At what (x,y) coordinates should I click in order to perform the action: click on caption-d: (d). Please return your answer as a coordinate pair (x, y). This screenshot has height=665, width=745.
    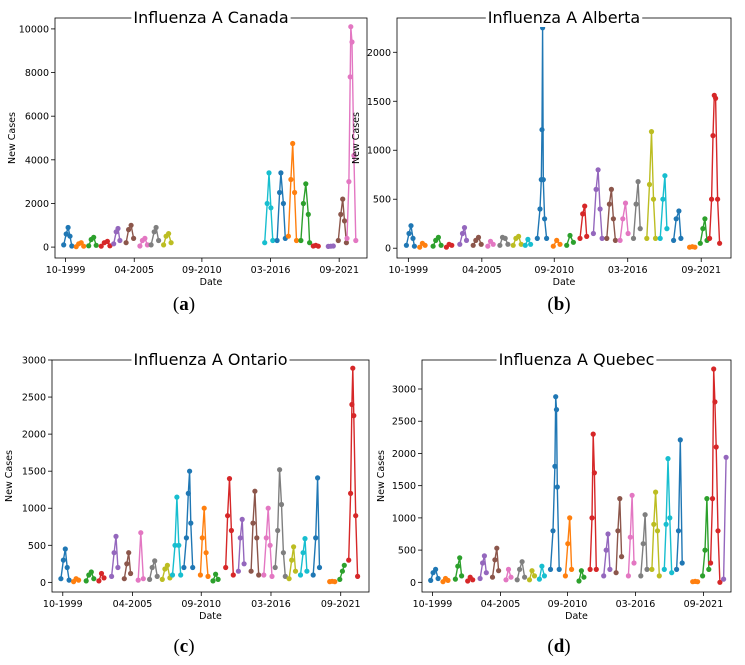
    Looking at the image, I should click on (558, 646).